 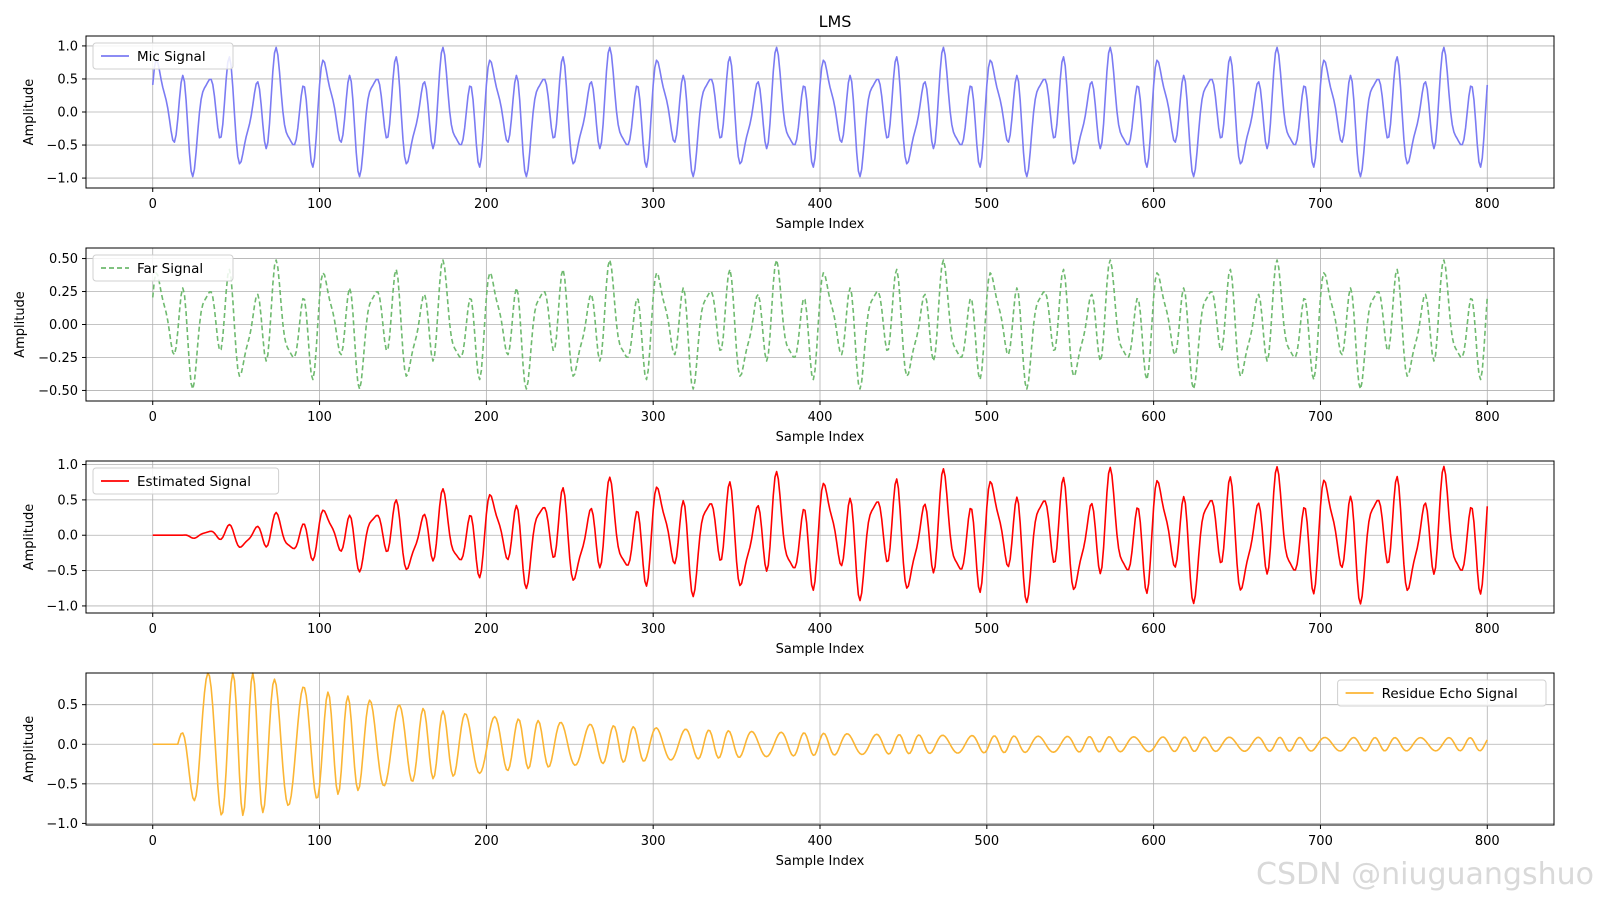 What do you see at coordinates (835, 21) in the screenshot?
I see `figure-title: LMS` at bounding box center [835, 21].